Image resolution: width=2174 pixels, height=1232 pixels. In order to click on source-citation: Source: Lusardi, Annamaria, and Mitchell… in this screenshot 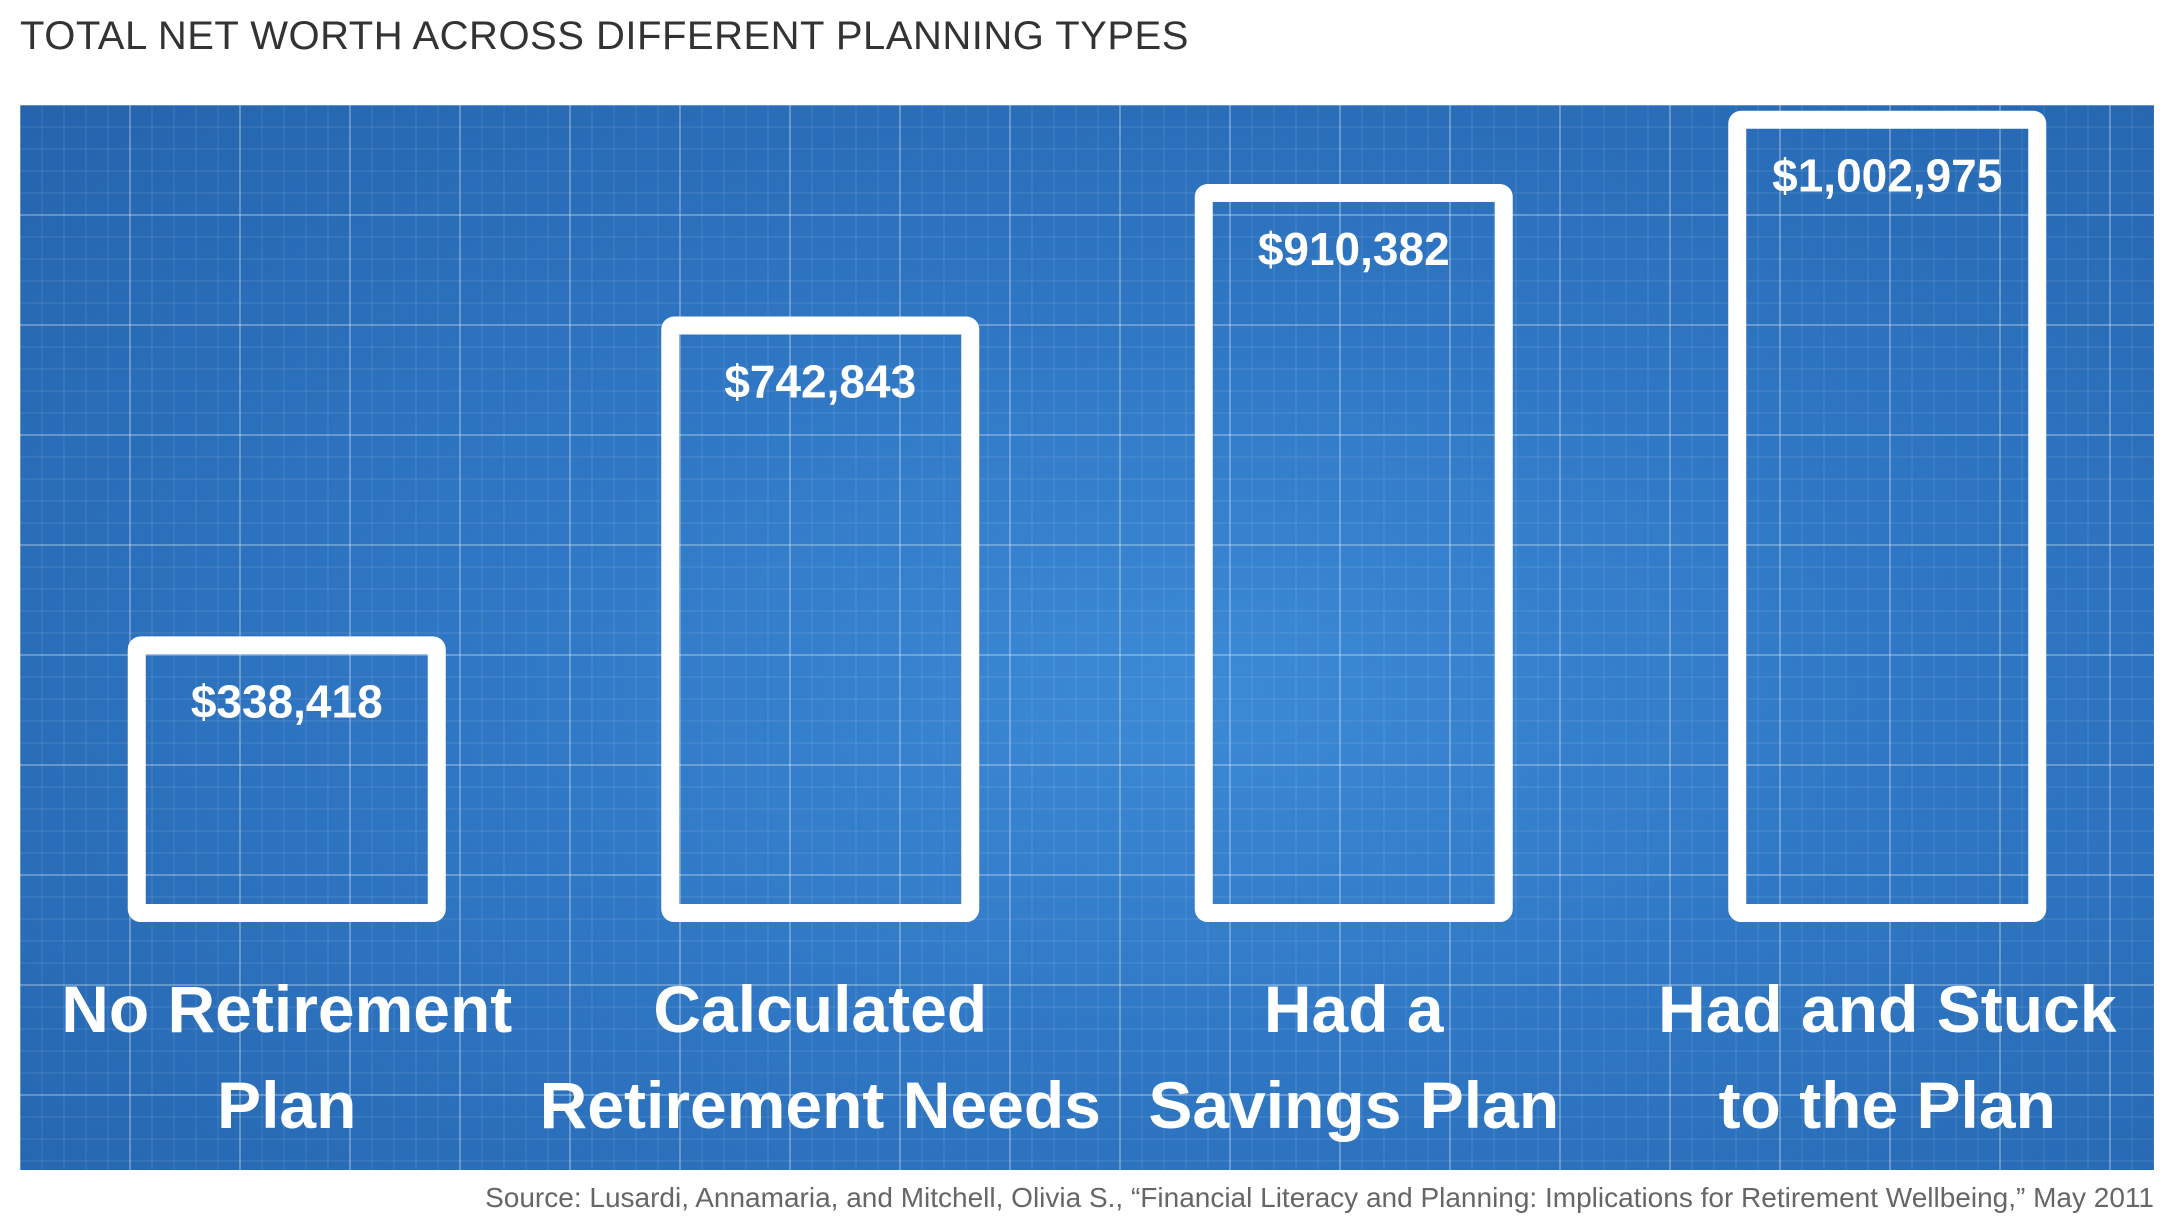, I will do `click(1319, 1198)`.